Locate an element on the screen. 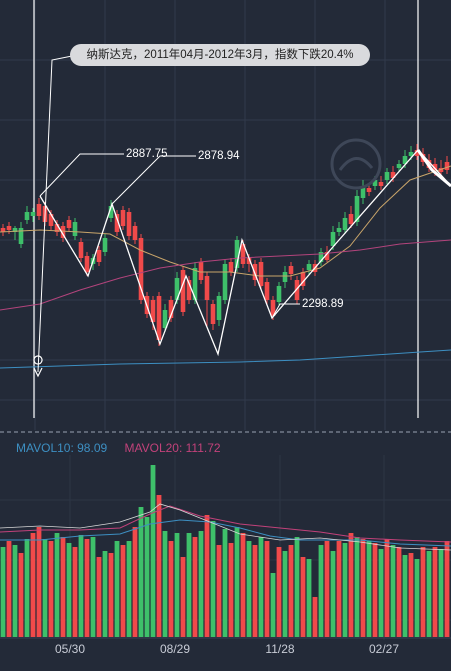 The width and height of the screenshot is (451, 671). x-tick-label: 11/28 is located at coordinates (280, 649).